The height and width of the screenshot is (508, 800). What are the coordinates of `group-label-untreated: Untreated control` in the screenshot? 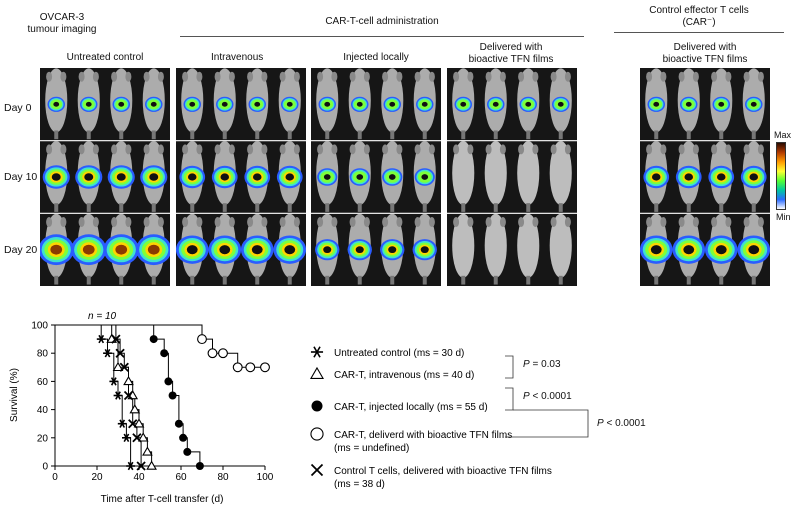 It's located at (105, 58).